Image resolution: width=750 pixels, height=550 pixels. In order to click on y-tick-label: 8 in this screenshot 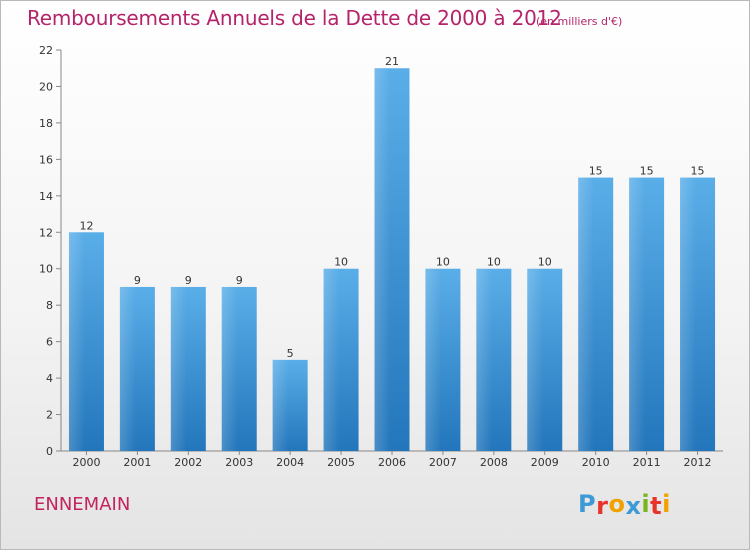, I will do `click(49, 305)`.